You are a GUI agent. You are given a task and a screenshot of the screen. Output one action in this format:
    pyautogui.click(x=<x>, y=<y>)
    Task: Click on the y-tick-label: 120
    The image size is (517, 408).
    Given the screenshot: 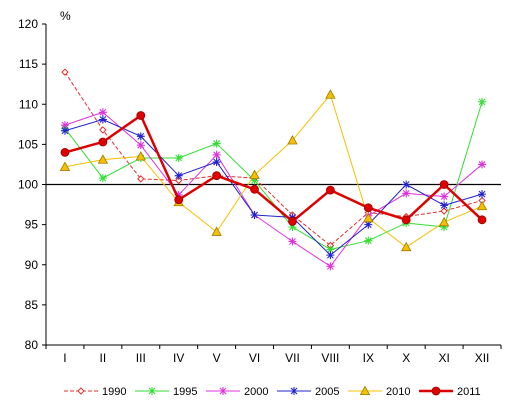 What is the action you would take?
    pyautogui.click(x=28, y=24)
    